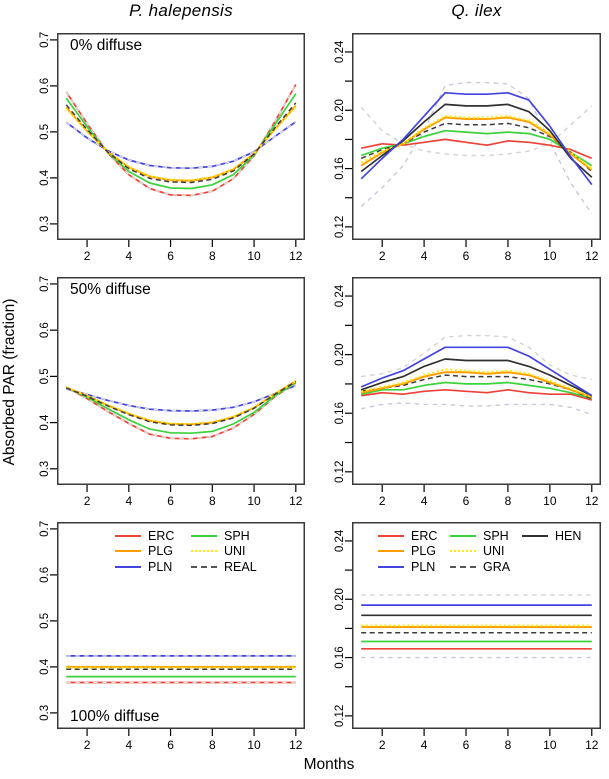 Image resolution: width=609 pixels, height=779 pixels. Describe the element at coordinates (128, 566) in the screenshot. I see `legend-swatch-PLN-line` at that location.